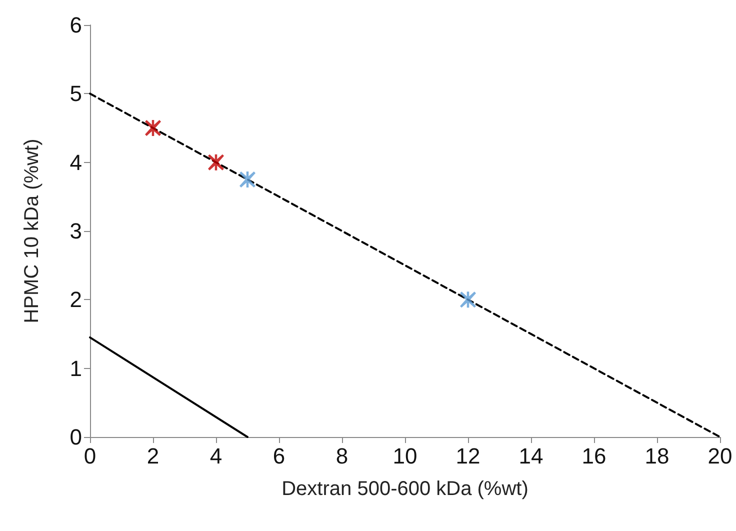 This screenshot has width=736, height=531. What do you see at coordinates (720, 456) in the screenshot?
I see `x-tick-label: 20` at bounding box center [720, 456].